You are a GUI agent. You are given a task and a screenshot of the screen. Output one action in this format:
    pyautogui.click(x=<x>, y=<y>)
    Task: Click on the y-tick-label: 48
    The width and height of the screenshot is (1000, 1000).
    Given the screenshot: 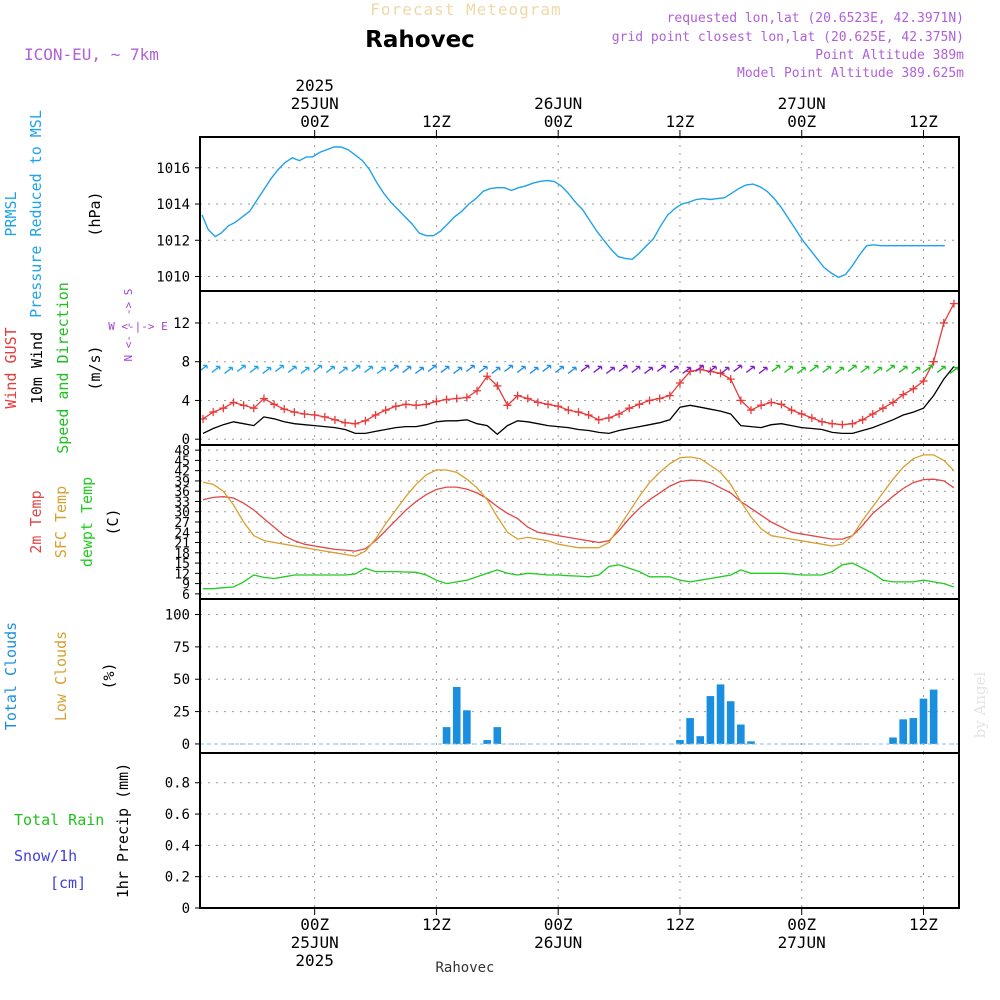 What is the action you would take?
    pyautogui.click(x=182, y=451)
    